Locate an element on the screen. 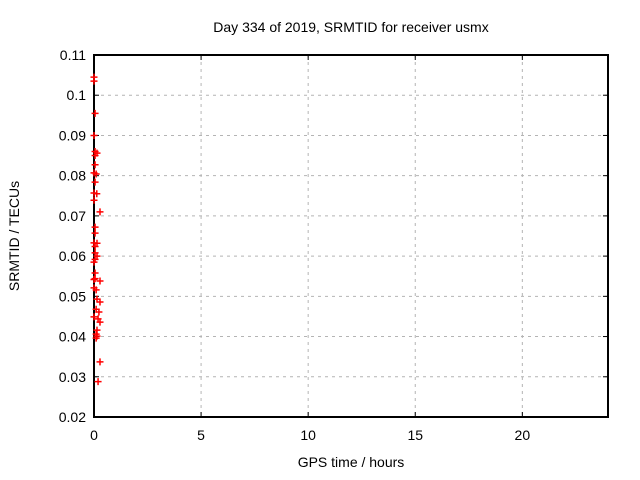 The height and width of the screenshot is (480, 640). y-tick-label: 0.07 is located at coordinates (72, 216).